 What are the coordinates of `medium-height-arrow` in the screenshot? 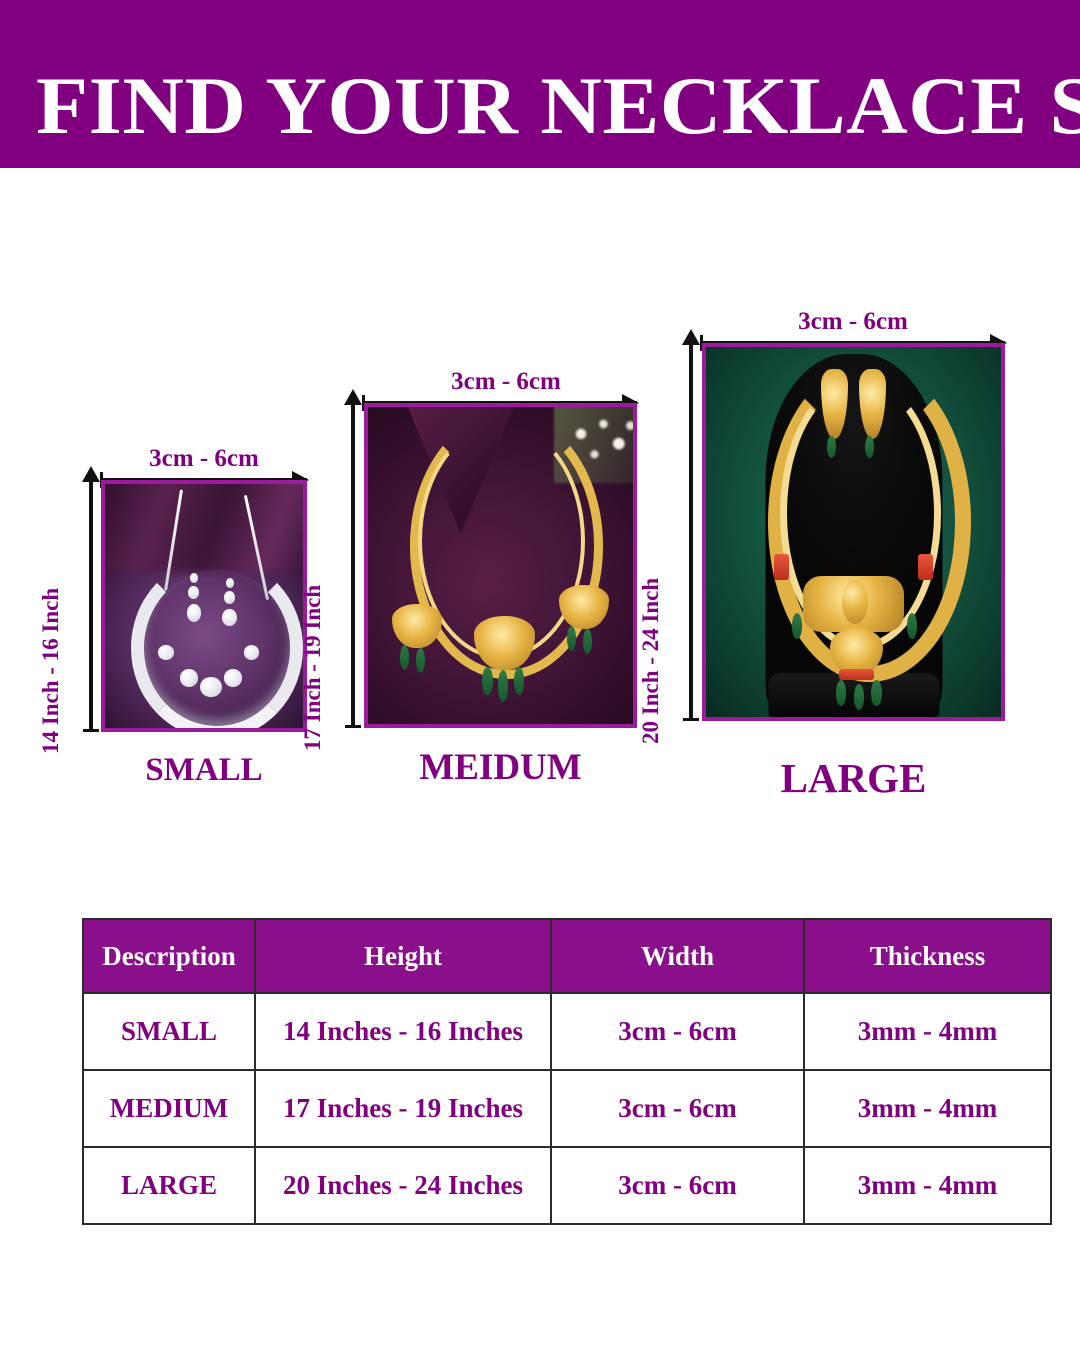 It's located at (353, 558).